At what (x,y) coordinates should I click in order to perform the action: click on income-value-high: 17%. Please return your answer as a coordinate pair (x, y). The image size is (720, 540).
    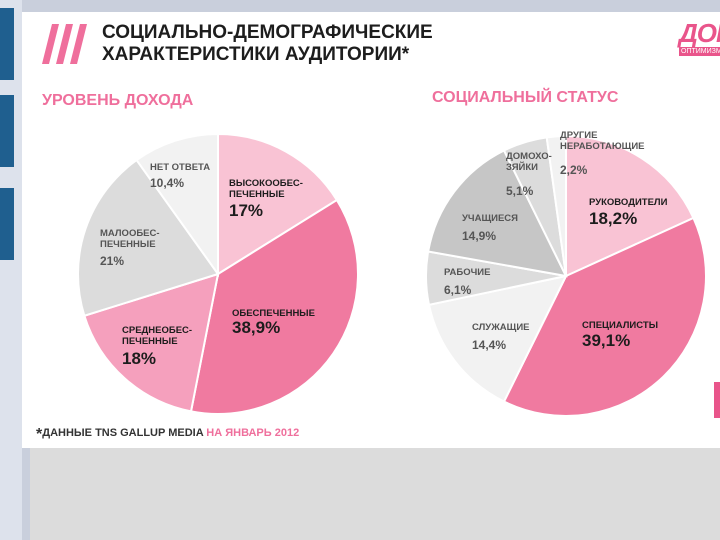
    Looking at the image, I should click on (246, 210).